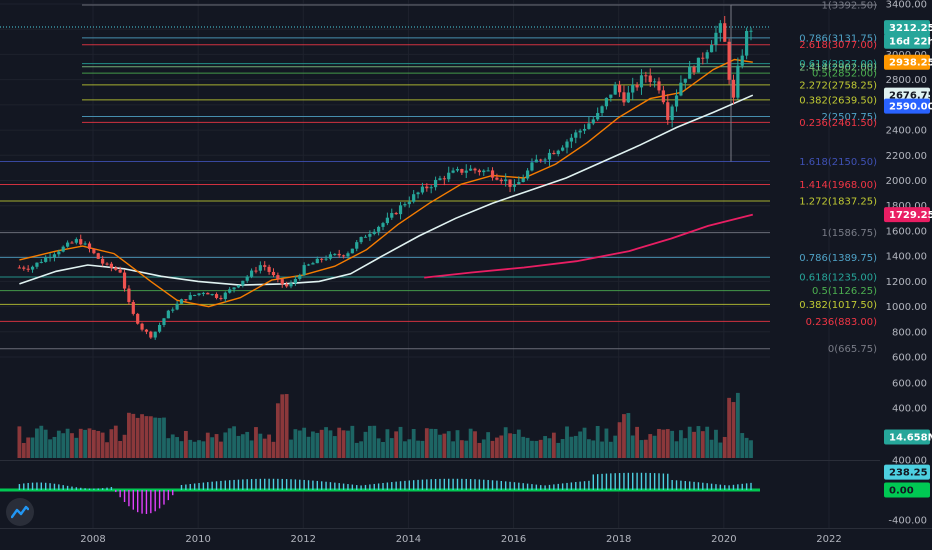 The height and width of the screenshot is (550, 932). Describe the element at coordinates (838, 45) in the screenshot. I see `fib-level-label: 2.618(3077.00)` at that location.